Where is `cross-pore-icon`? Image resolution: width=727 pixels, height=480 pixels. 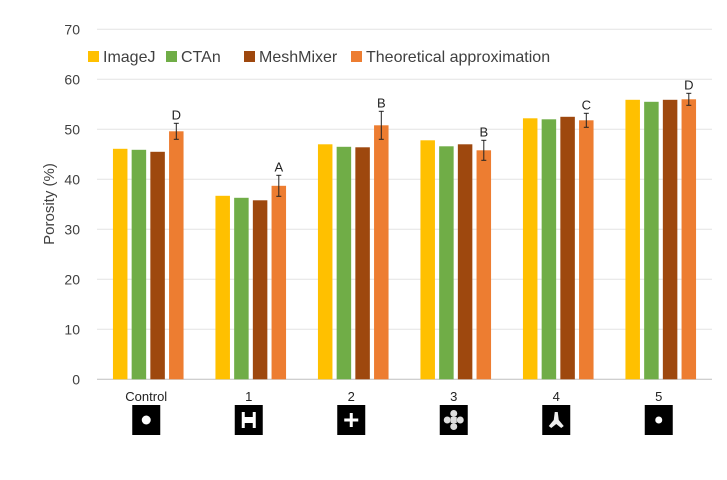 cross-pore-icon is located at coordinates (351, 420).